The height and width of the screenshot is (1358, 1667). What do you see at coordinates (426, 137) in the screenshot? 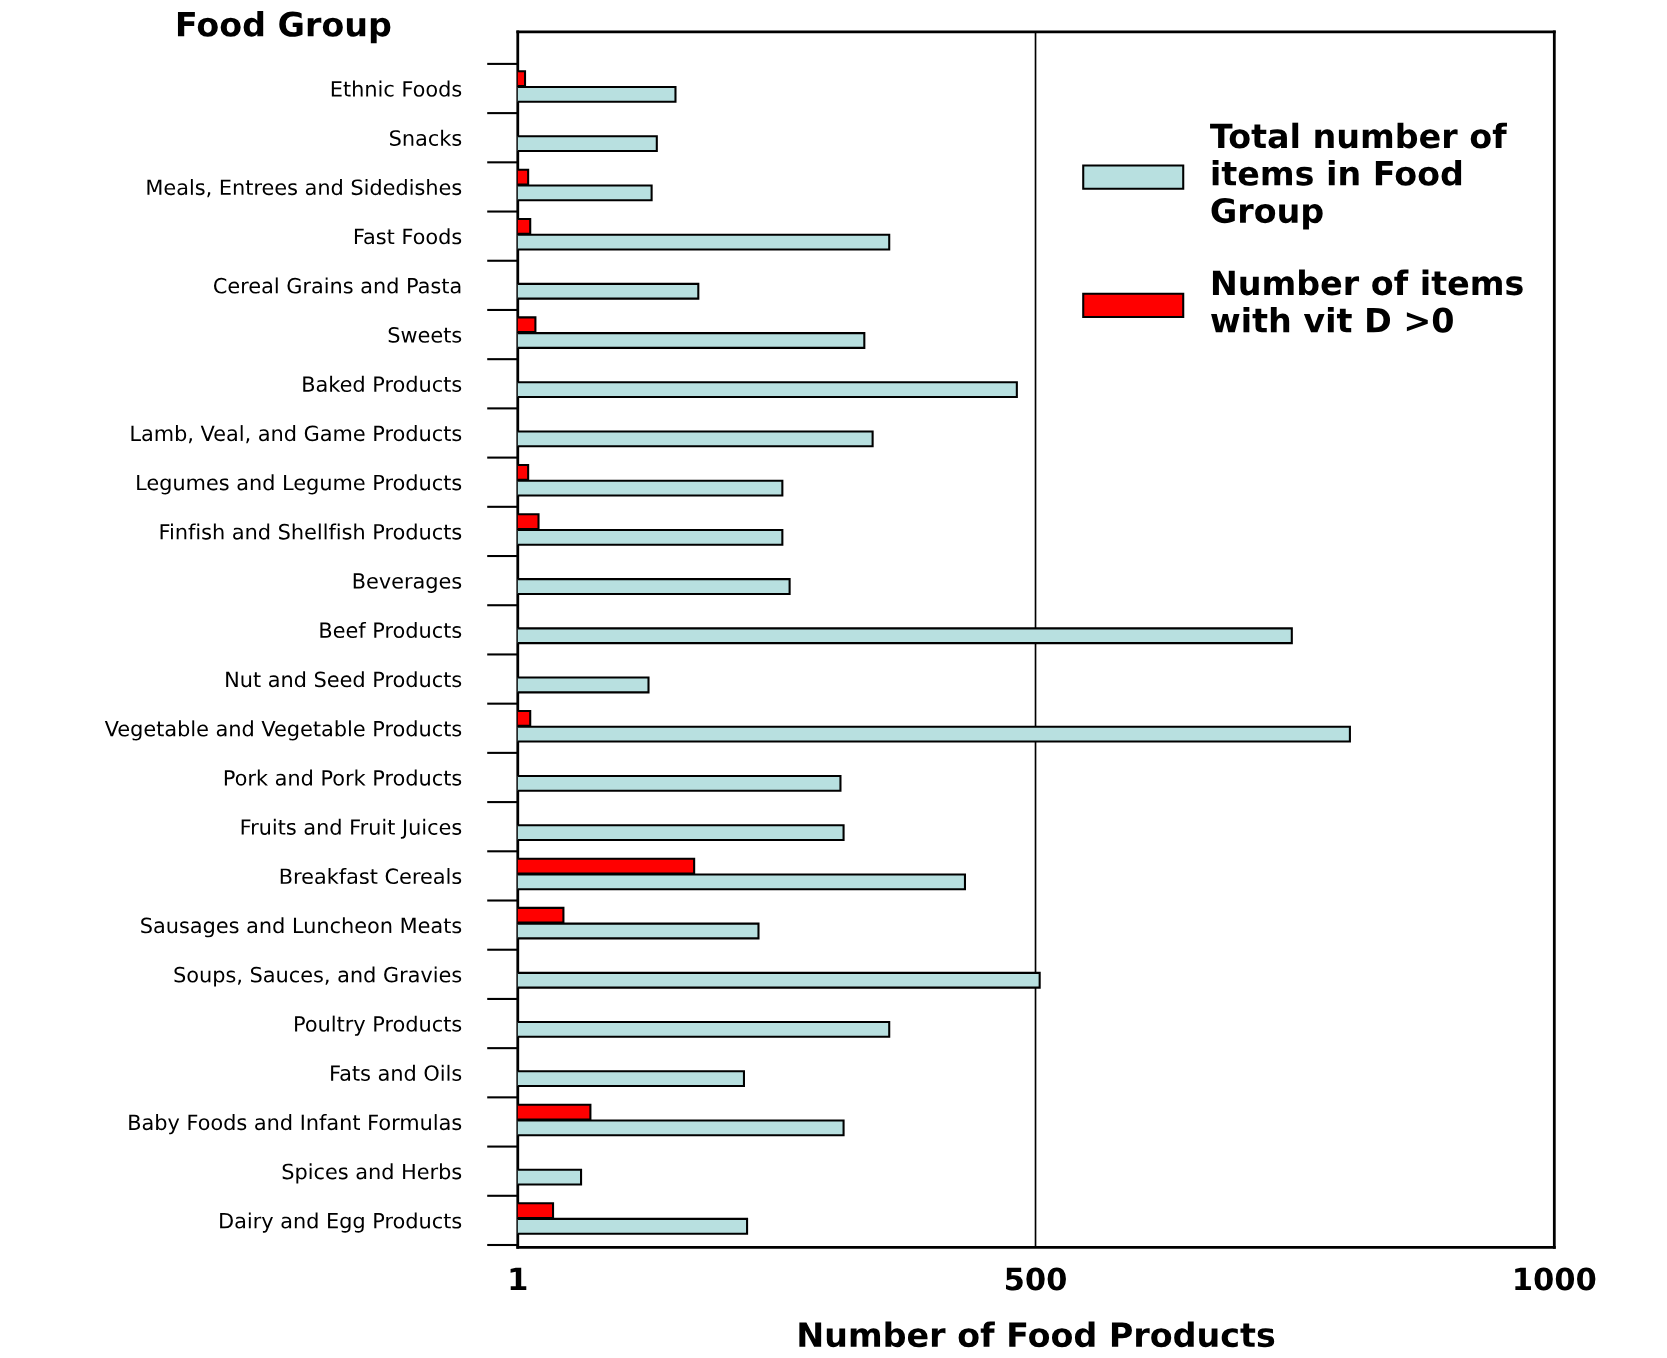
I see `y-tick-label: Snacks` at bounding box center [426, 137].